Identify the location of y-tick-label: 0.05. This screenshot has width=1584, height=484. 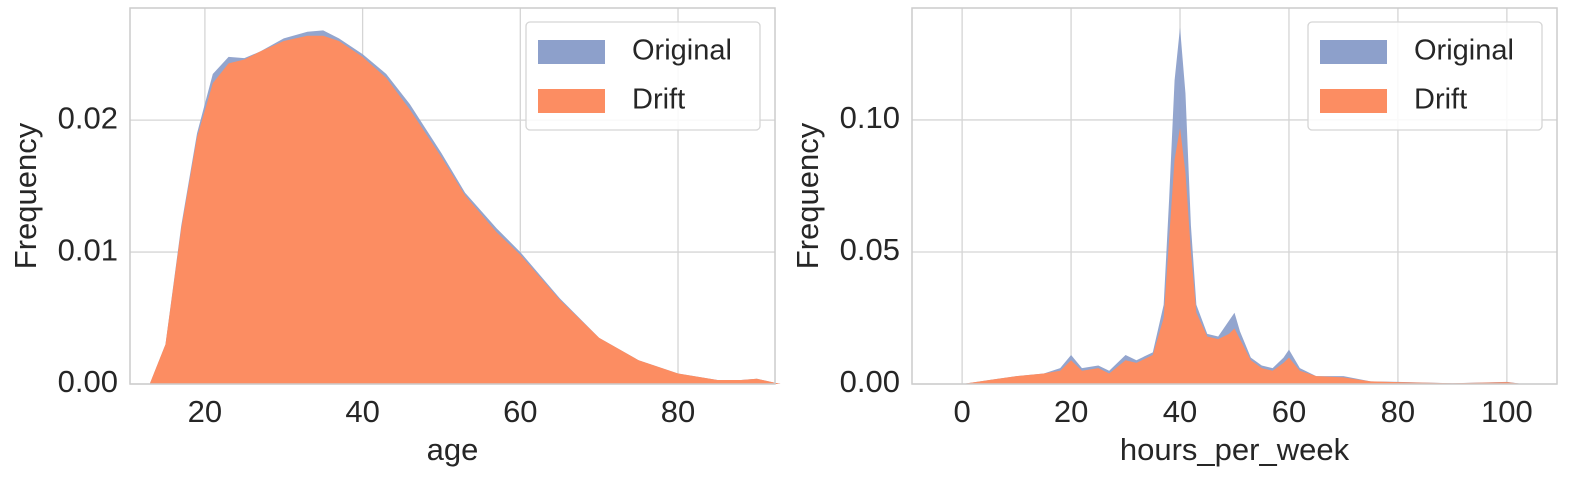
(870, 249).